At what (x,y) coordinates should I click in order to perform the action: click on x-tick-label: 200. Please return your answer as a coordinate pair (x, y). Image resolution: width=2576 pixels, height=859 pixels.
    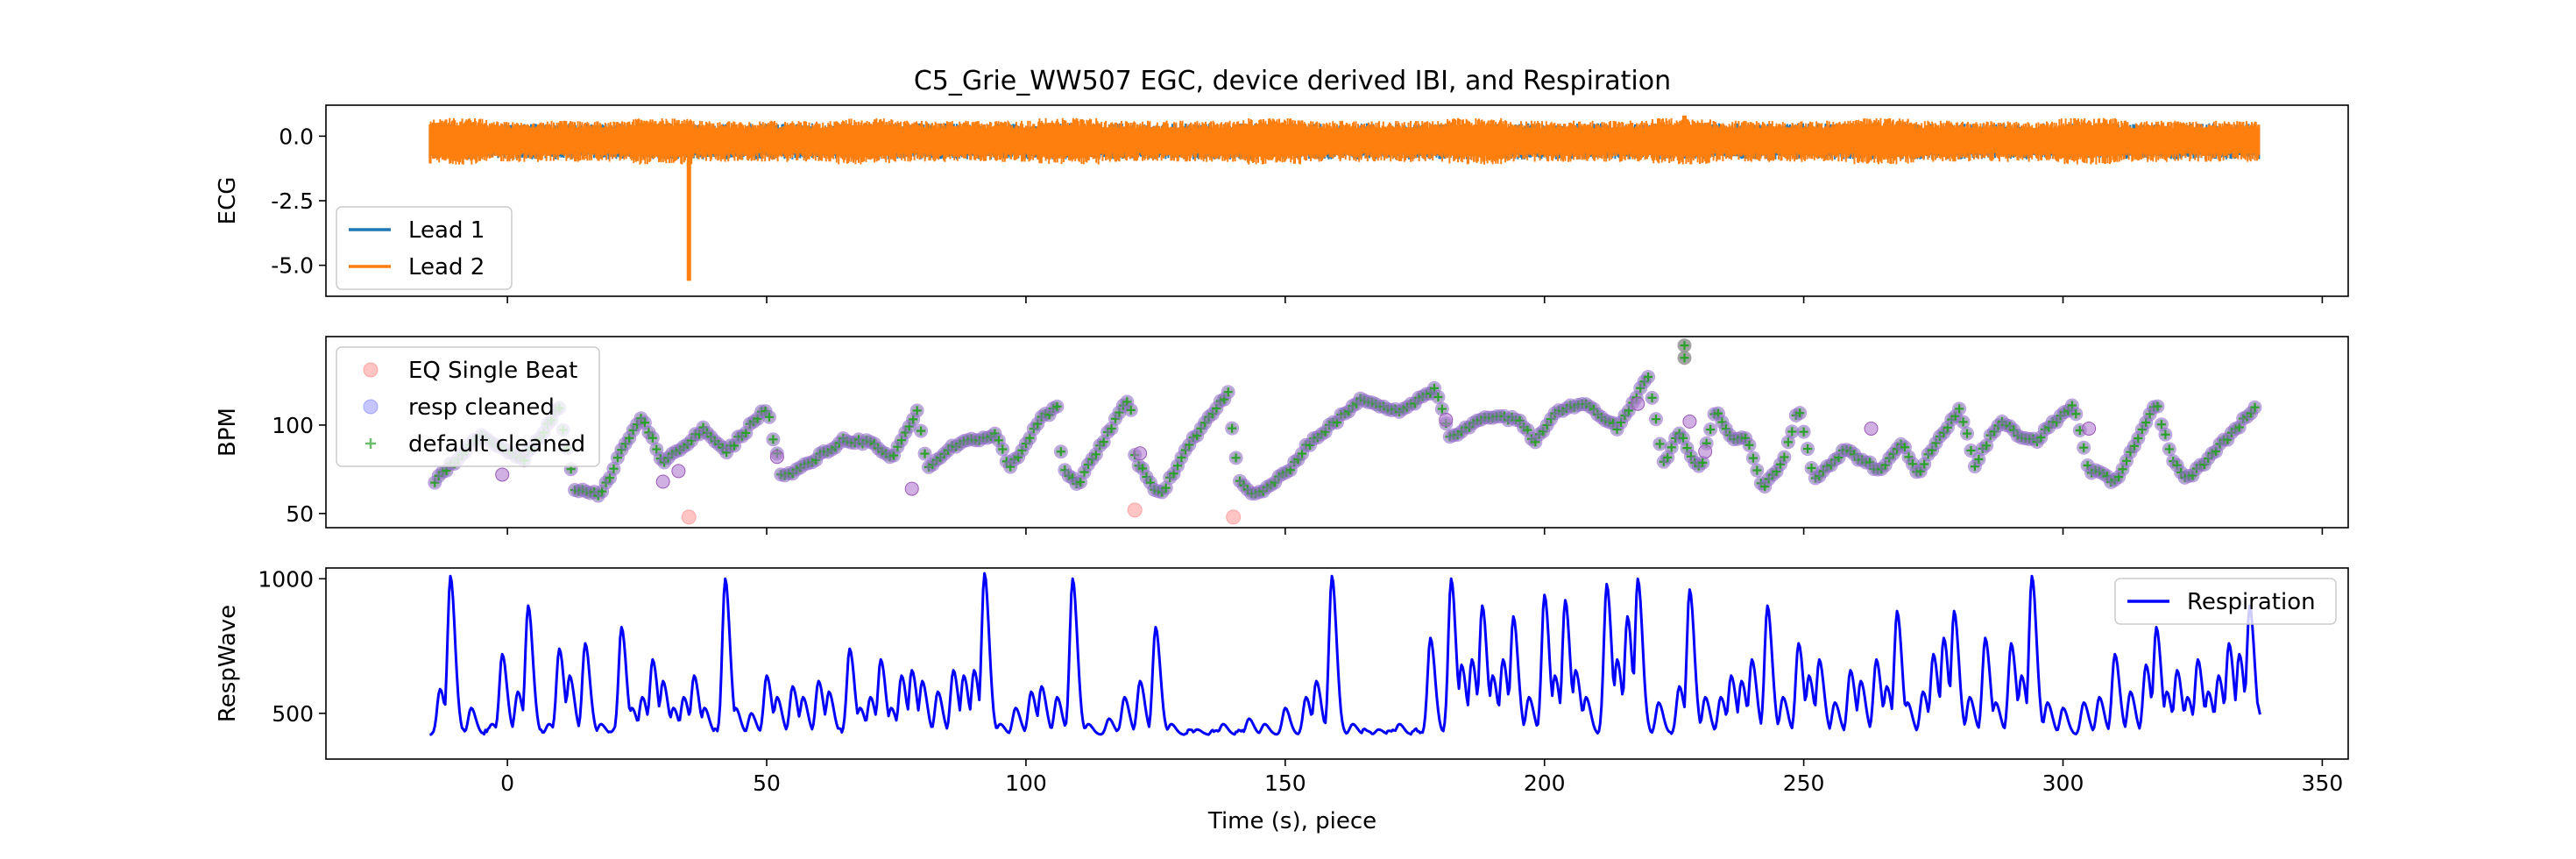
    Looking at the image, I should click on (1545, 783).